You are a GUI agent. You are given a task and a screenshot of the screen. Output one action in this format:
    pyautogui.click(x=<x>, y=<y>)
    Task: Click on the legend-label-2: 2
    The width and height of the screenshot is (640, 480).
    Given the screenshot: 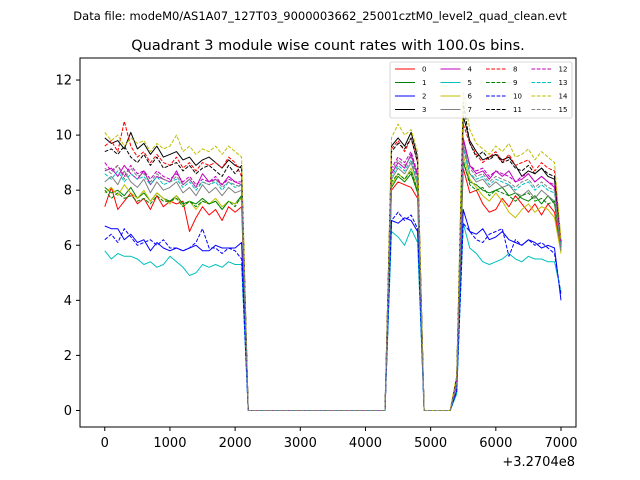 What is the action you would take?
    pyautogui.click(x=424, y=97)
    